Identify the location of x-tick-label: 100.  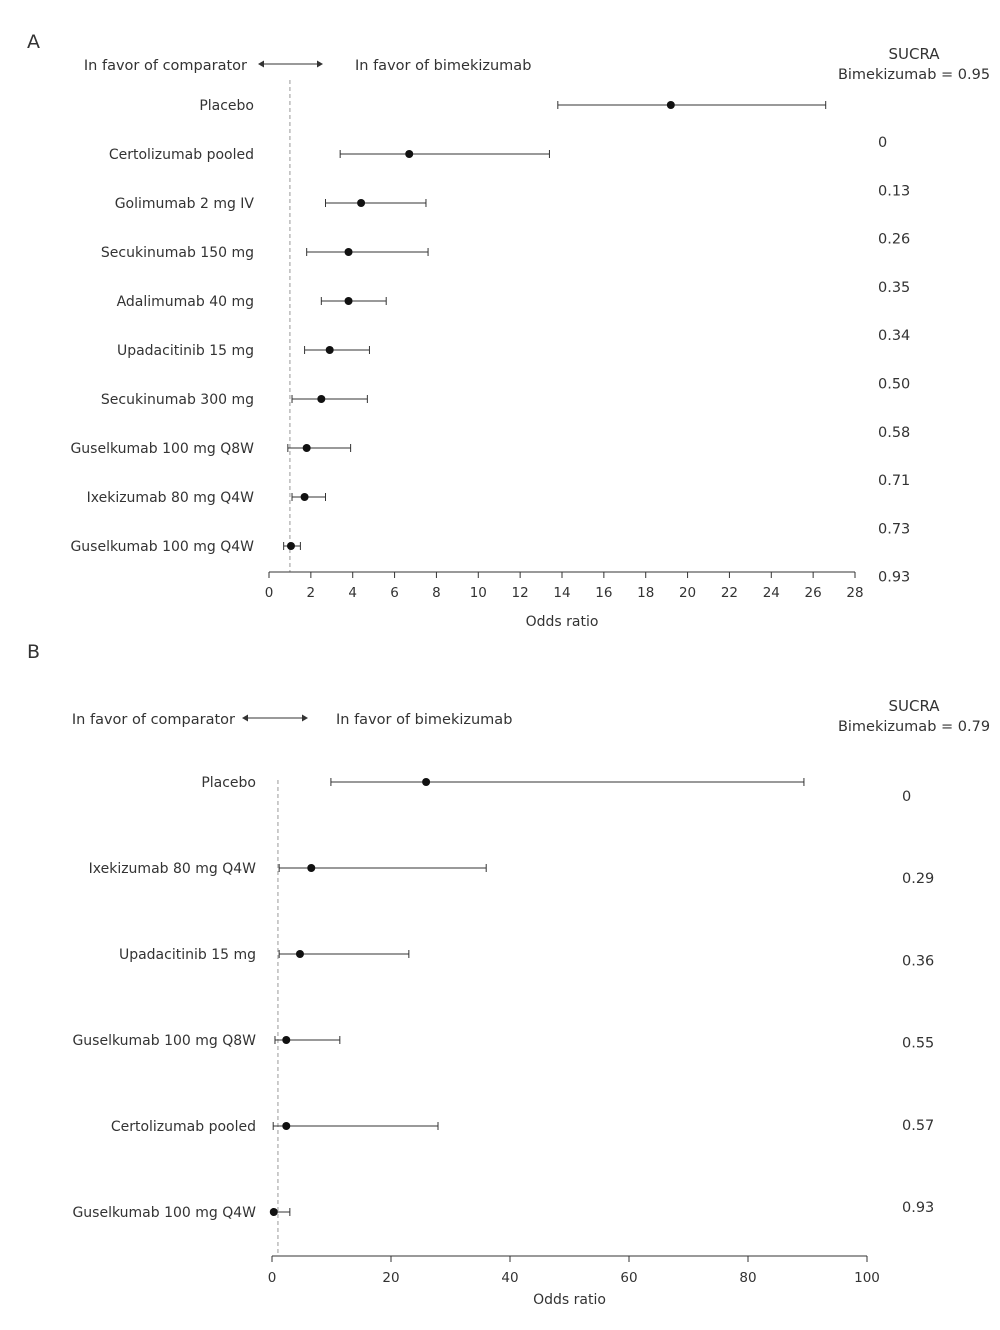
(867, 1278).